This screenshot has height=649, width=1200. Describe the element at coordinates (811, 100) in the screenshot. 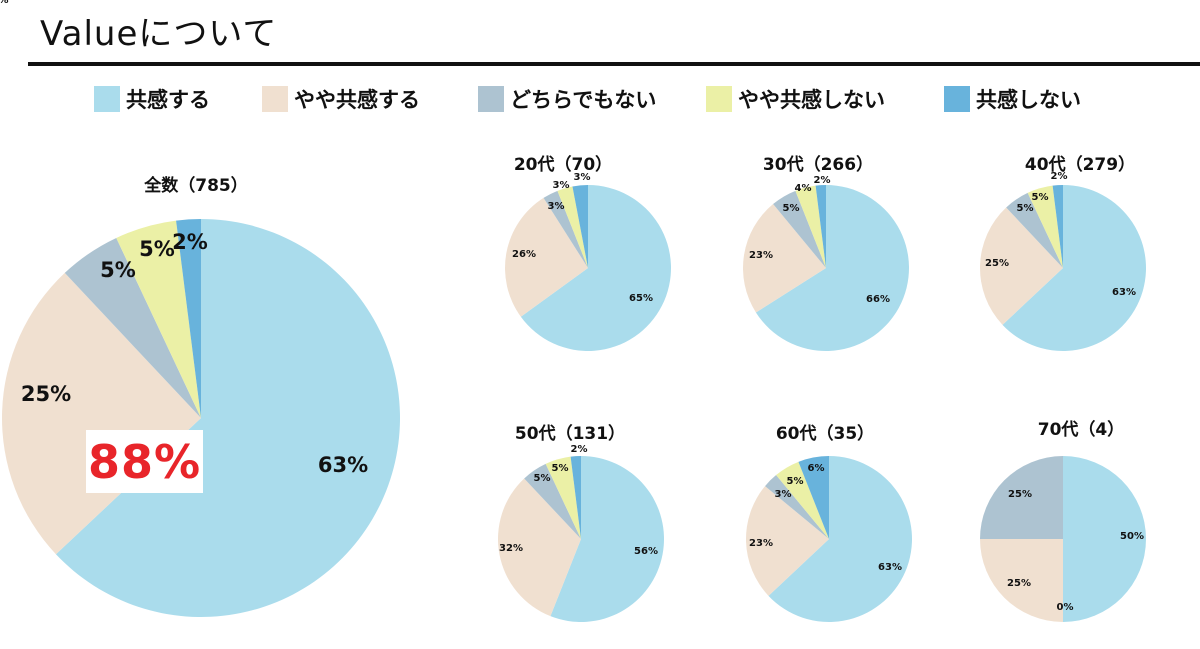

I see `legend-label: やや共感しない` at that location.